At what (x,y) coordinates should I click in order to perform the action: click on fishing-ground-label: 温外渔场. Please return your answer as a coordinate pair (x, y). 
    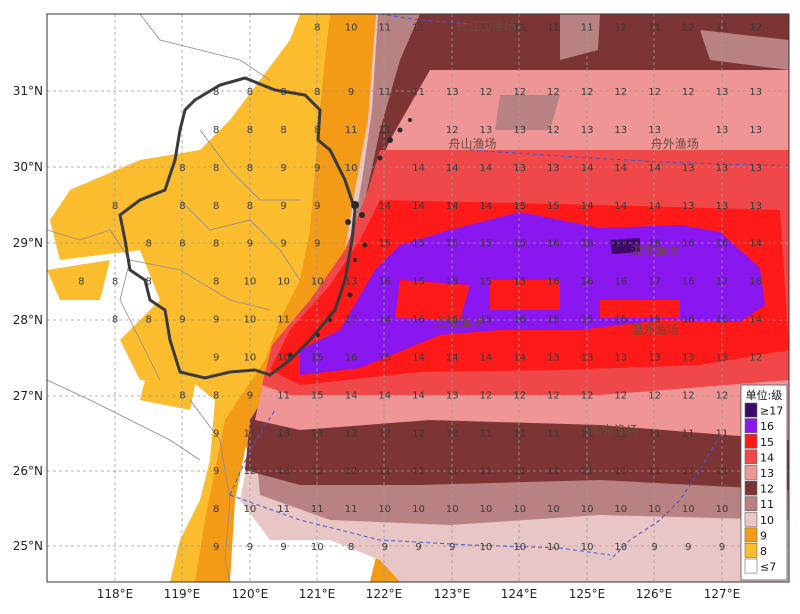
    Looking at the image, I should click on (655, 330).